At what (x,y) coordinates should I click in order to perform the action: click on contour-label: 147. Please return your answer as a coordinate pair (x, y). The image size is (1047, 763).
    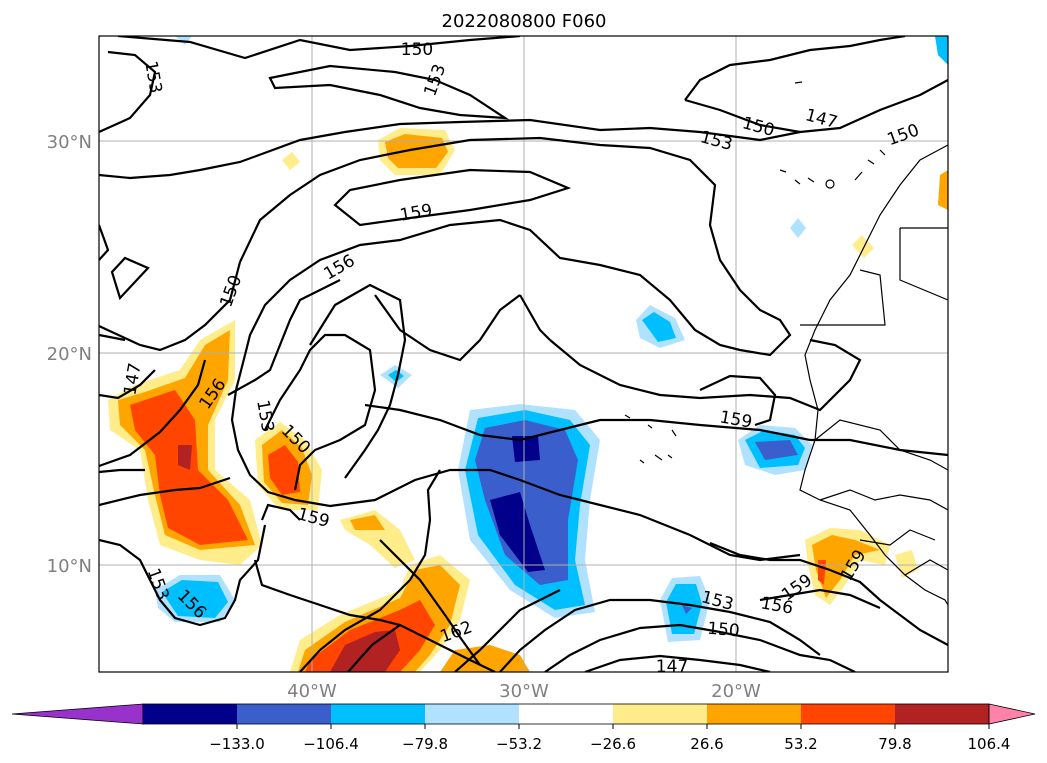
    Looking at the image, I should click on (672, 667).